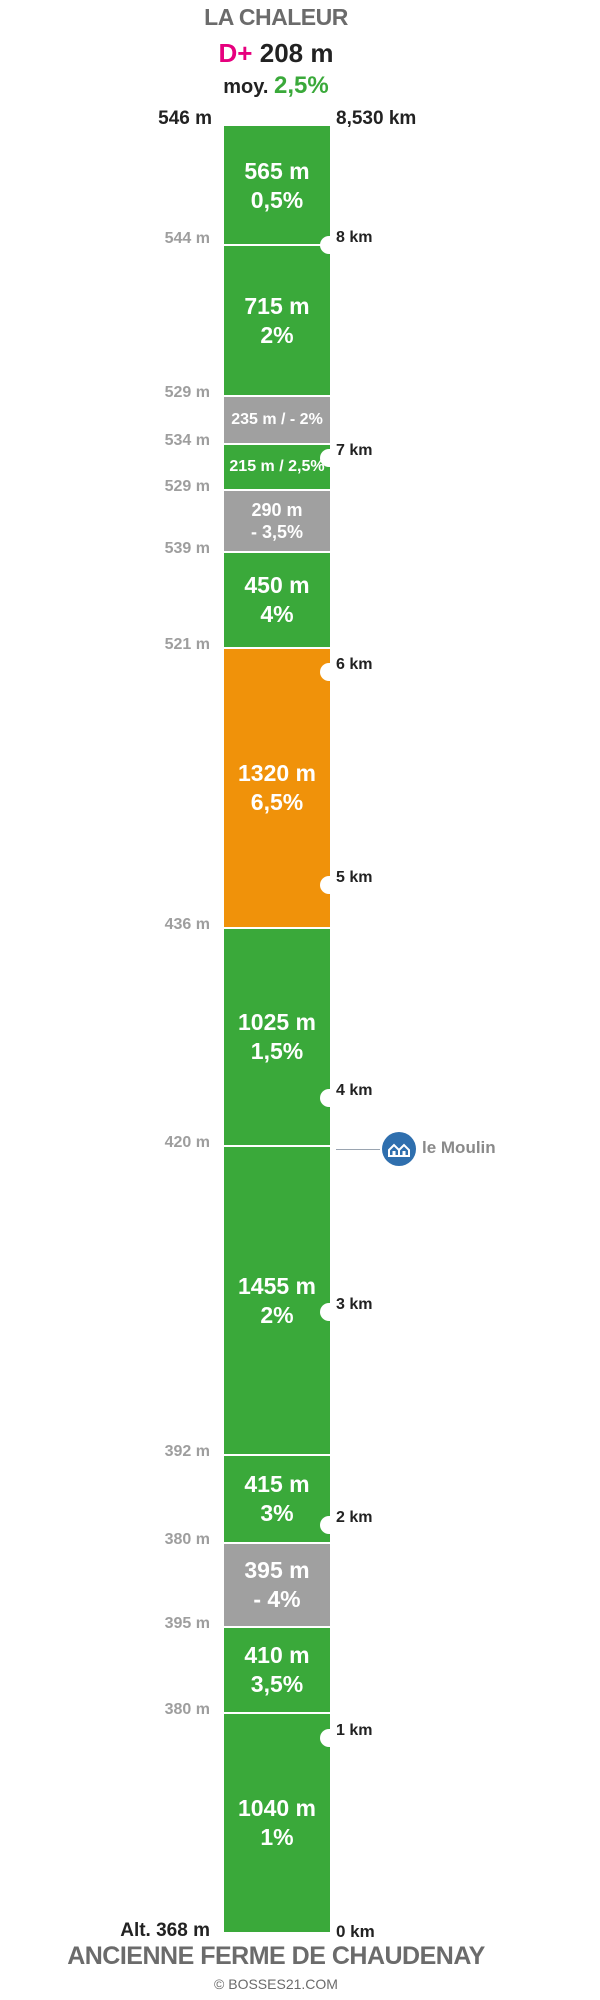  Describe the element at coordinates (277, 585) in the screenshot. I see `segment-length: 450 m` at that location.